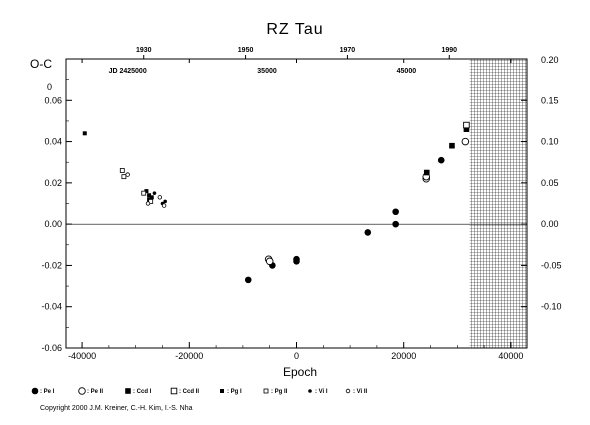 This screenshot has height=425, width=590. I want to click on legend-label: : Pe II, so click(95, 392).